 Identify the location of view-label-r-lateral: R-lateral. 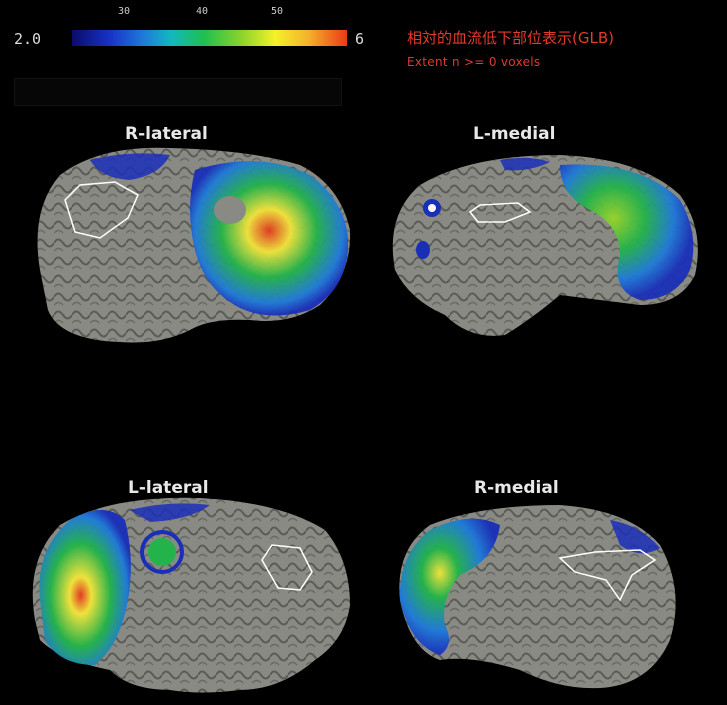
(166, 134).